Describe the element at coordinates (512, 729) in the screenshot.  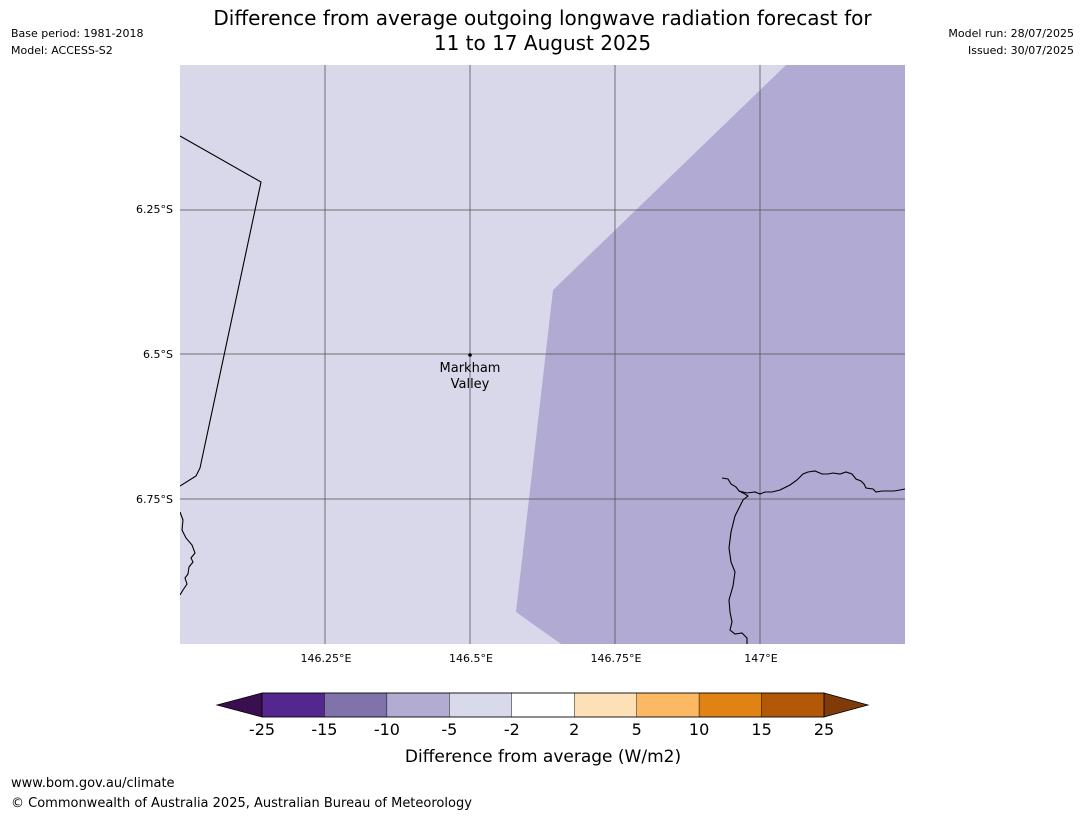
I see `colorbar-tick-label: -2` at that location.